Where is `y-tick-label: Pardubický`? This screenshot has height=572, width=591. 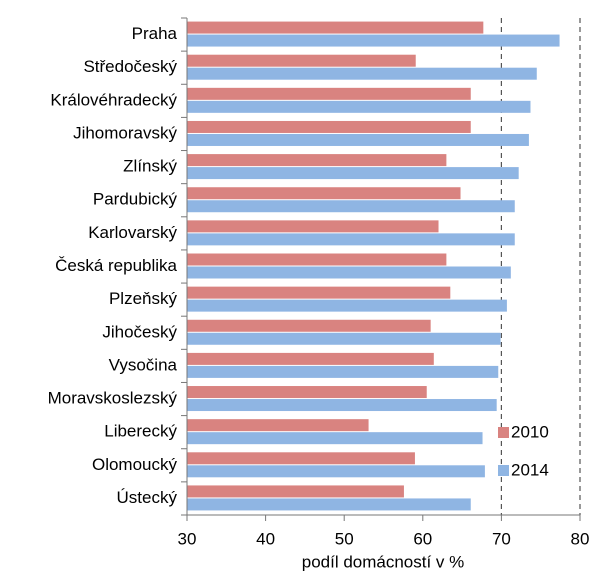
y-tick-label: Pardubický is located at coordinates (135, 199).